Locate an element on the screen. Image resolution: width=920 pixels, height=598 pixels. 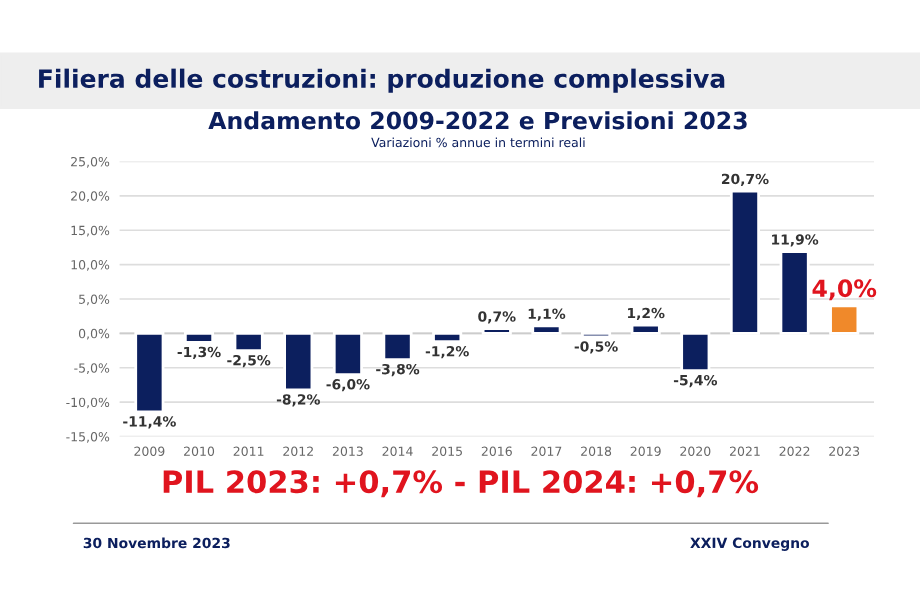
chart-title: Filiera delle costruzioni: produzione complessiva is located at coordinates (382, 80).